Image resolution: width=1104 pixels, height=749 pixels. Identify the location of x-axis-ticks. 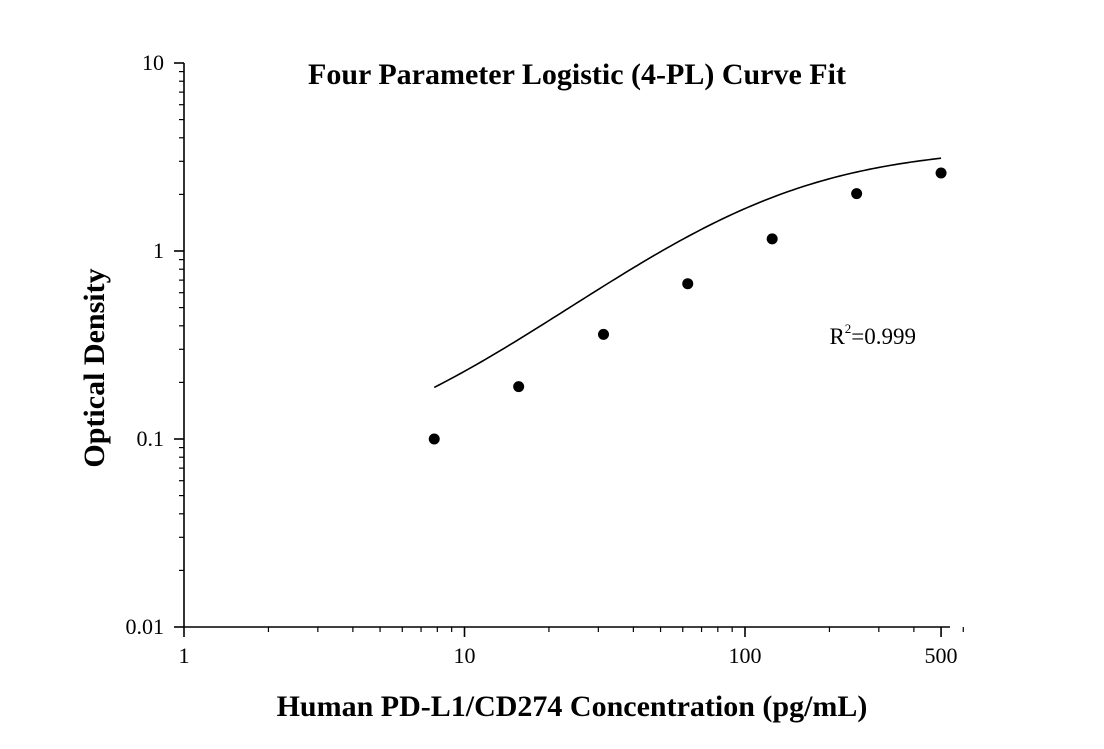
(573, 632).